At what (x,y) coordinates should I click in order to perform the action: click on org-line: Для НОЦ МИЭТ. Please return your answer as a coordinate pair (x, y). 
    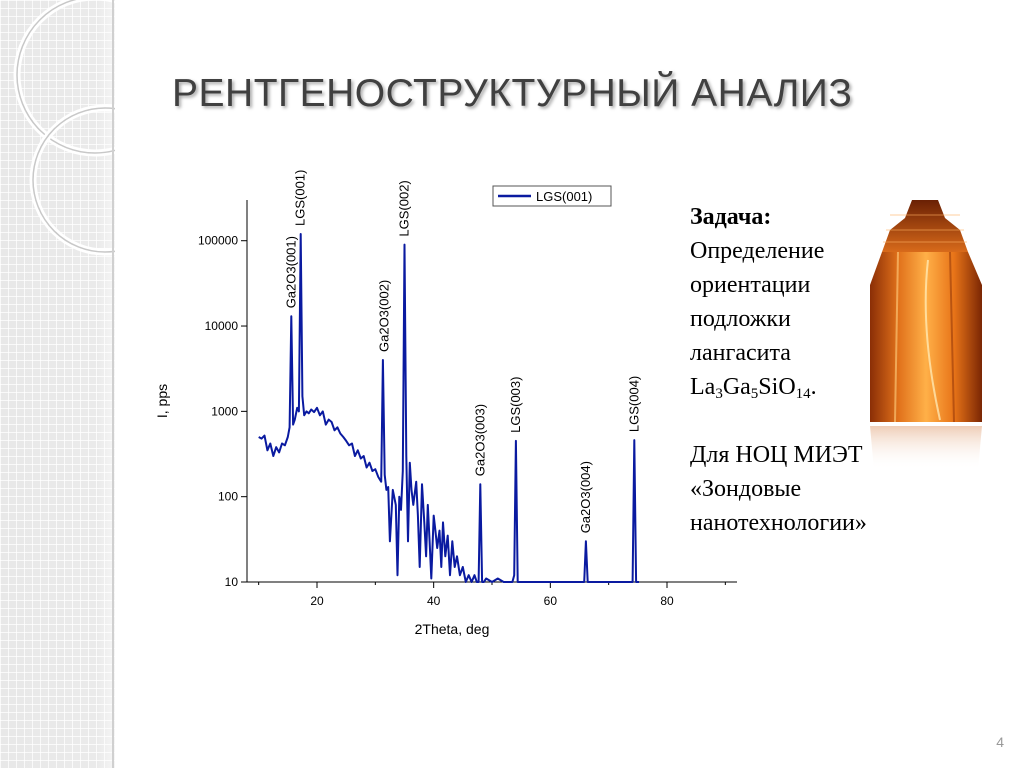
    Looking at the image, I should click on (776, 455).